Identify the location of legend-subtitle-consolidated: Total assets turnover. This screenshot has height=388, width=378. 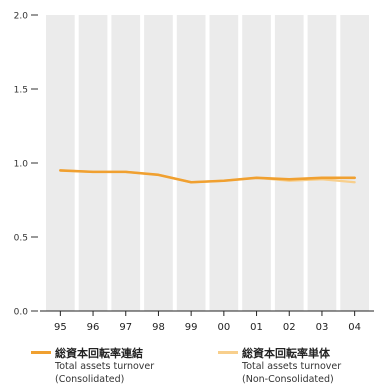
(105, 366).